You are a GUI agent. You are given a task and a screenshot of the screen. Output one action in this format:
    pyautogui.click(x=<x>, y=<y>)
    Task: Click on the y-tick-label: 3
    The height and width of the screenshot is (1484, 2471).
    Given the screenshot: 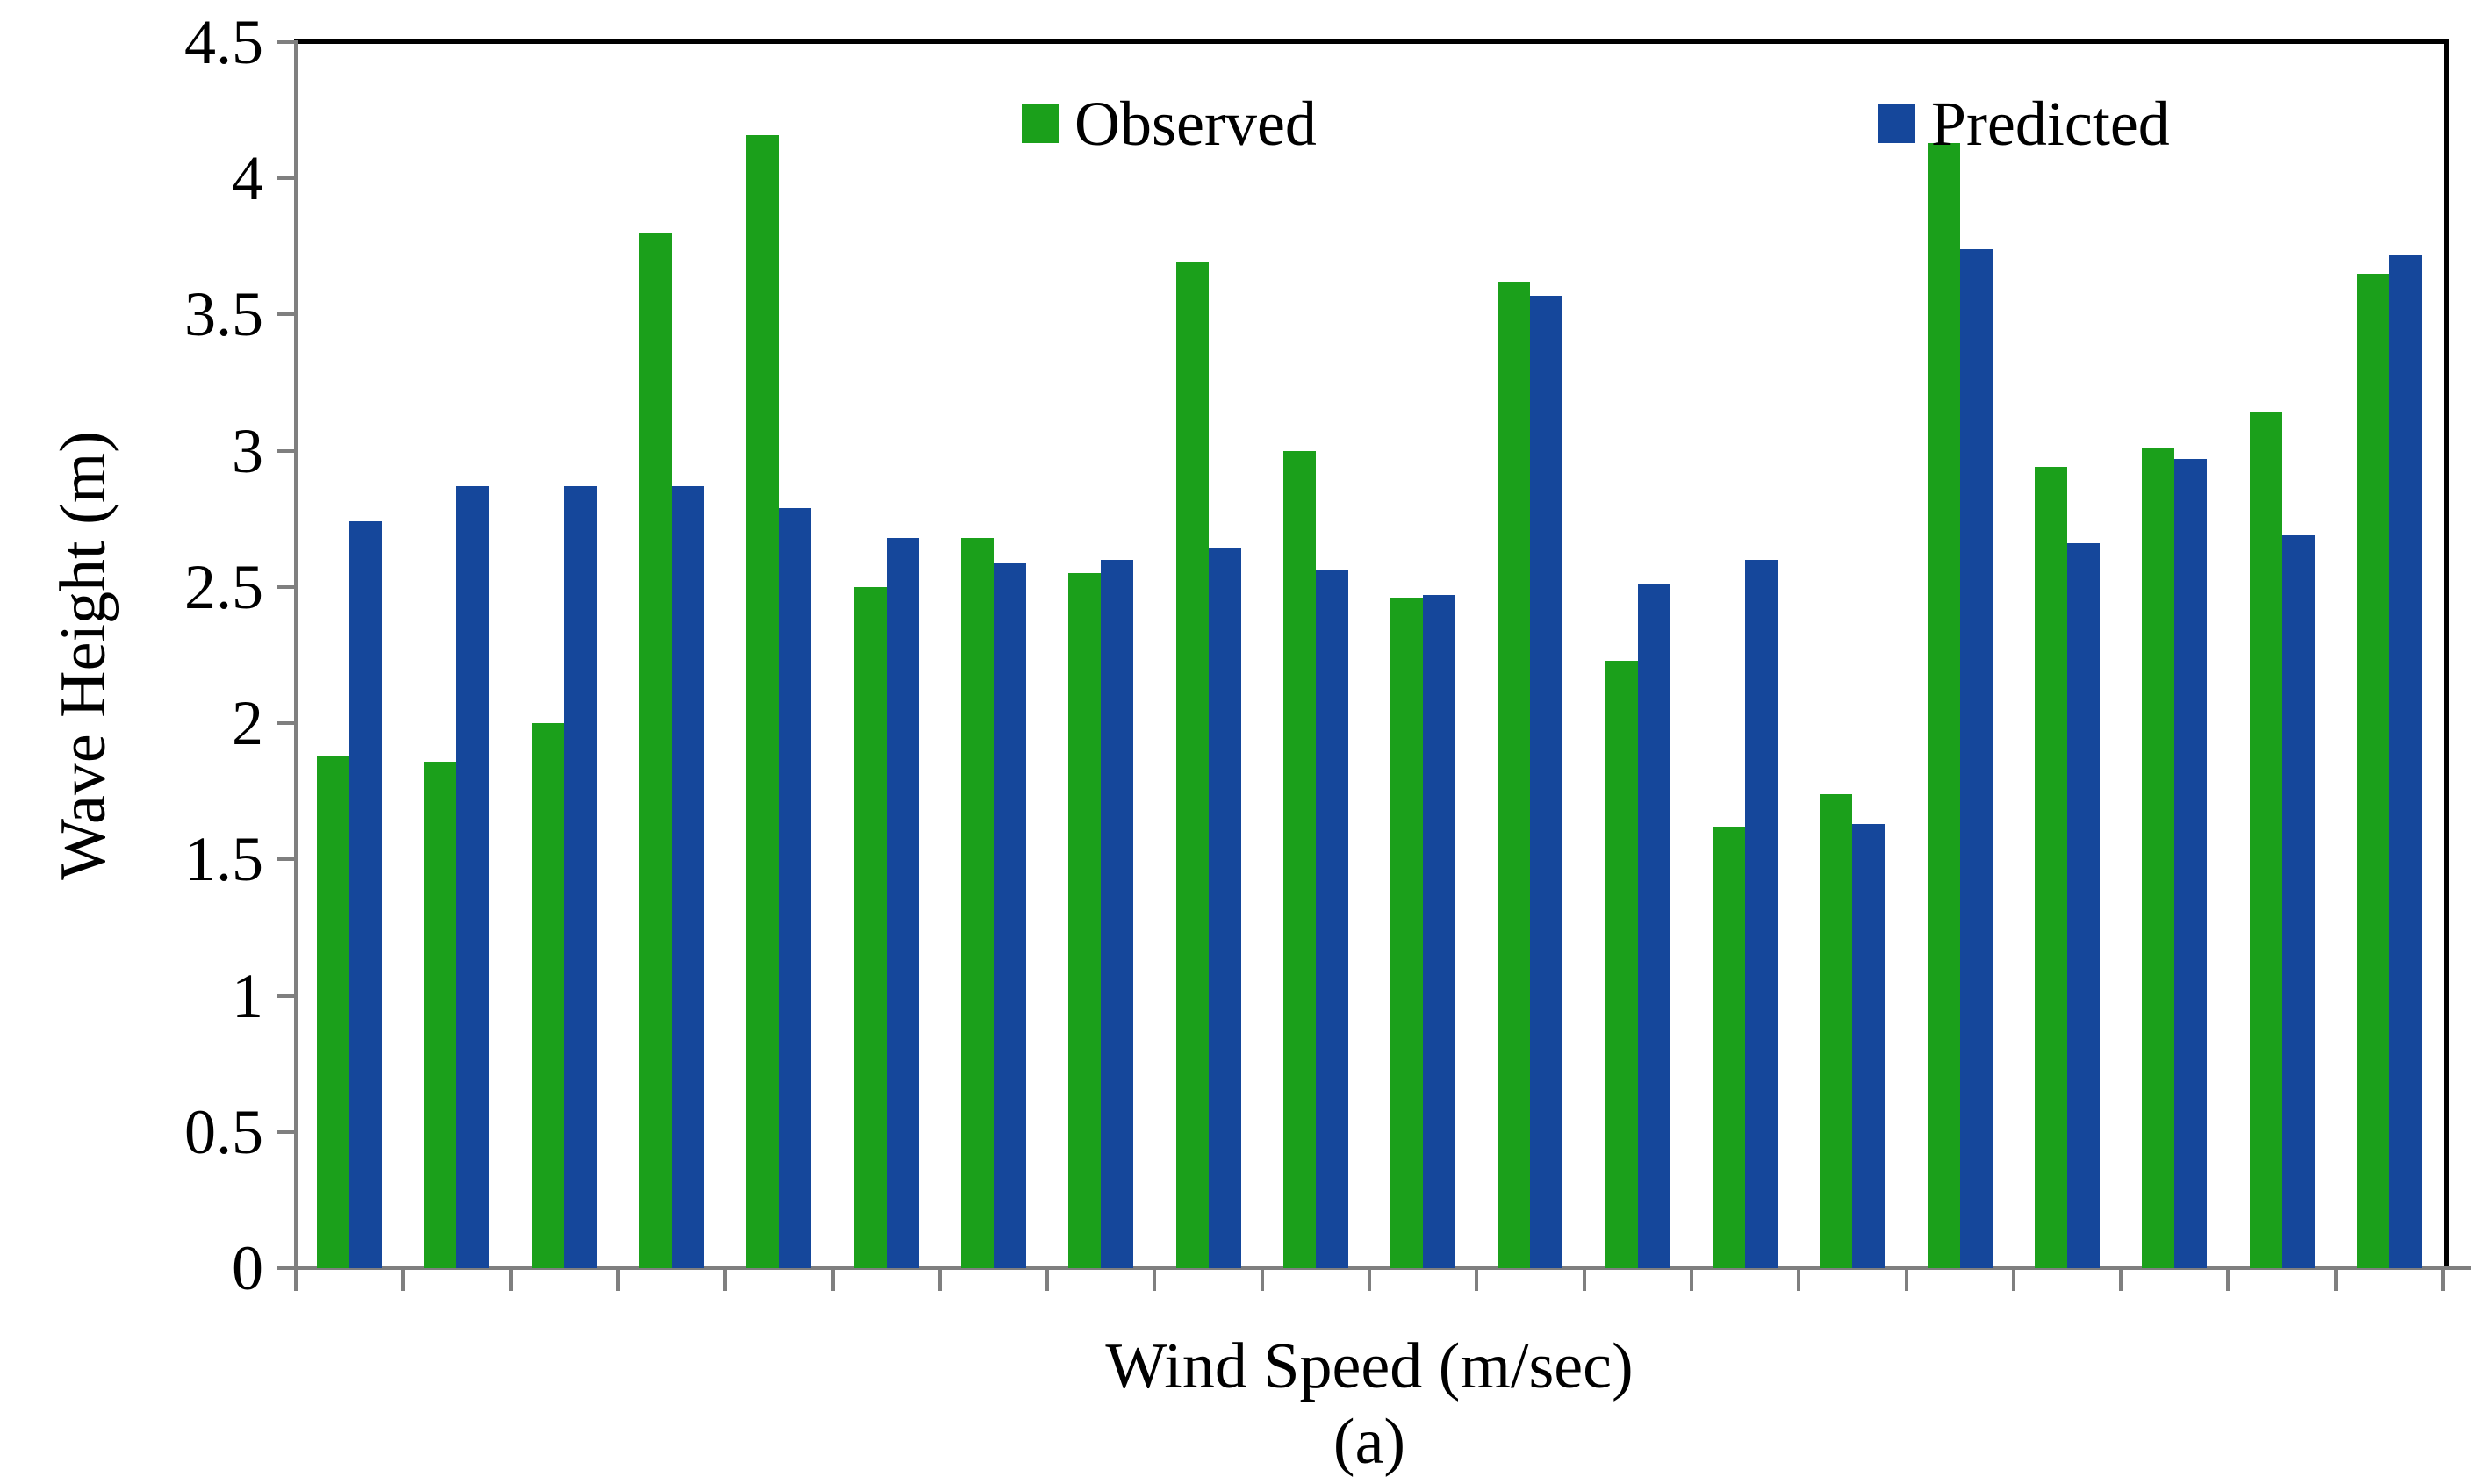 What is the action you would take?
    pyautogui.click(x=247, y=450)
    